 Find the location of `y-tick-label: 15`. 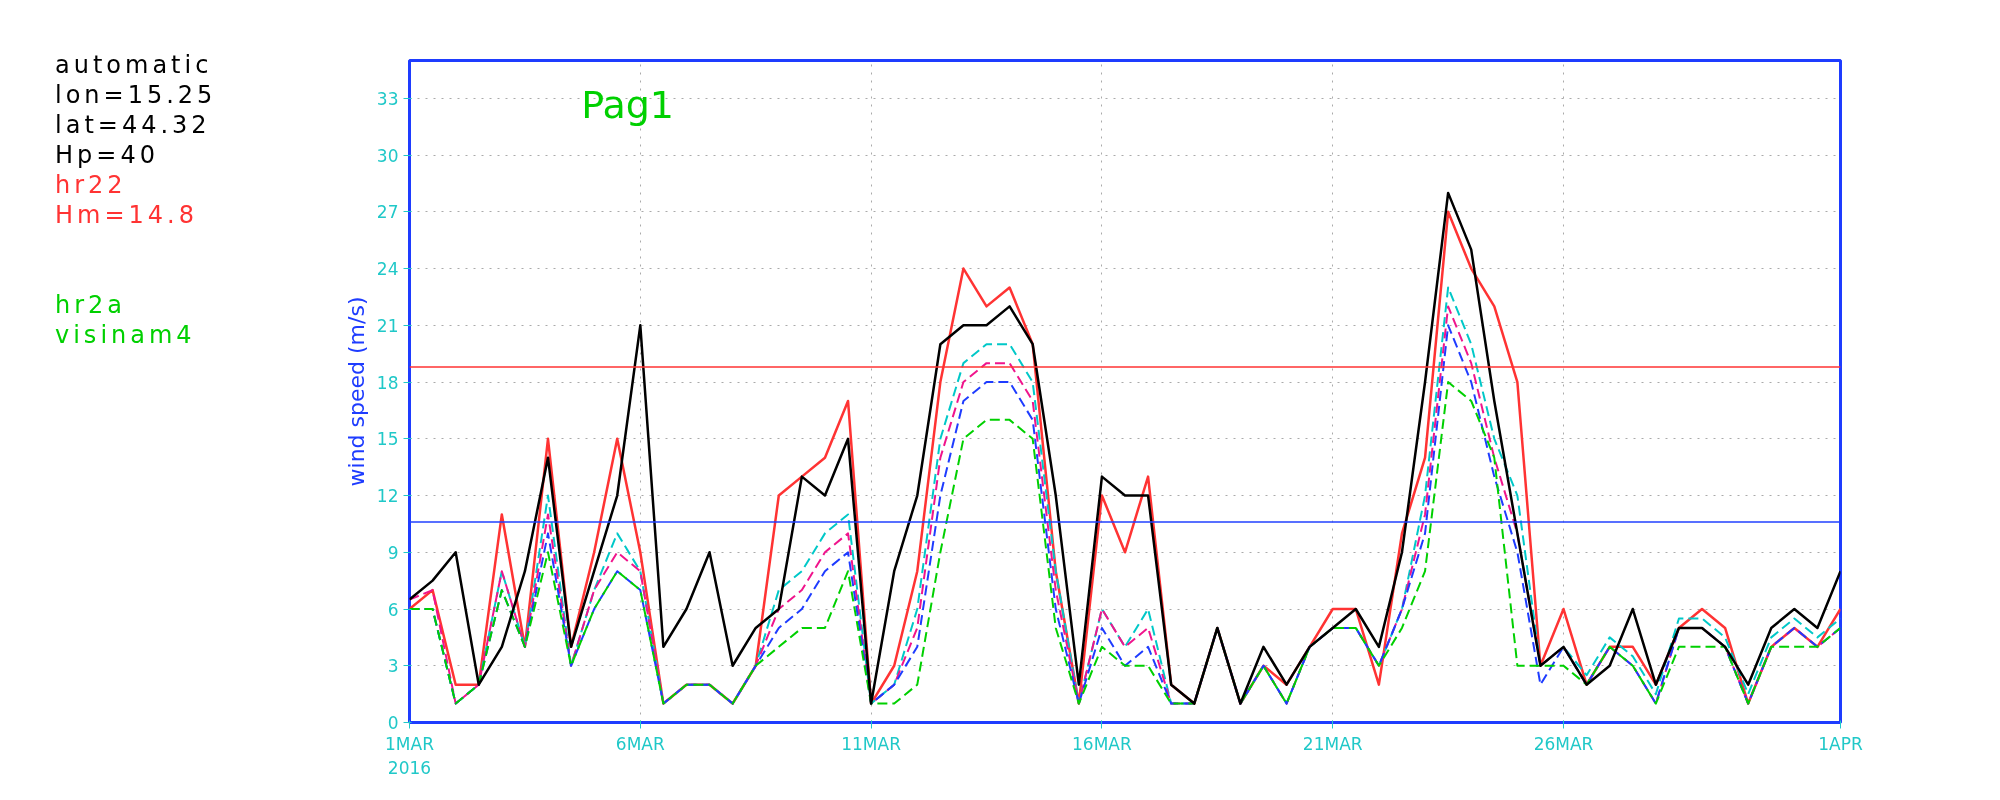

y-tick-label: 15 is located at coordinates (387, 439).